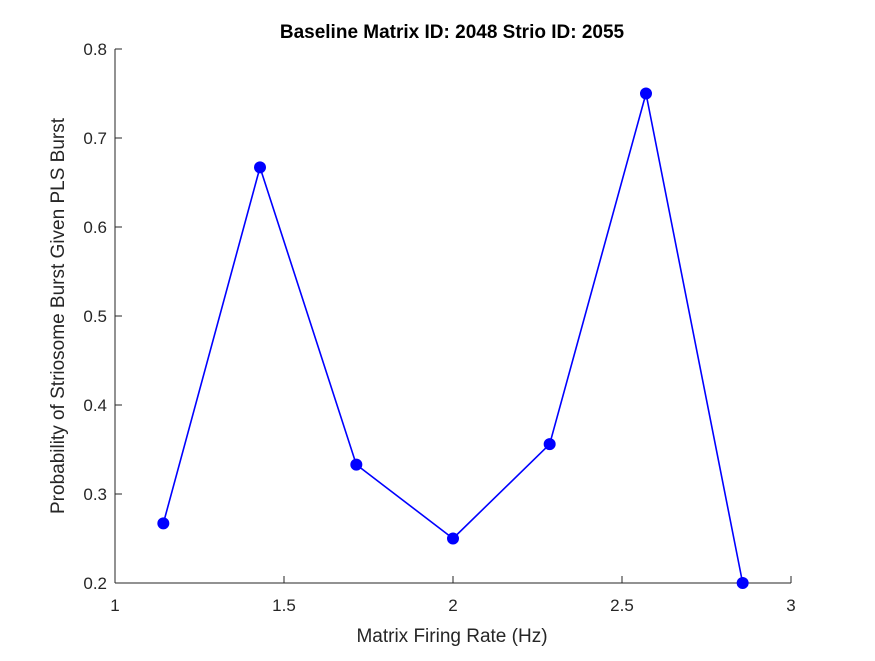 The image size is (875, 661). I want to click on y-tick-label: 0.2, so click(95, 583).